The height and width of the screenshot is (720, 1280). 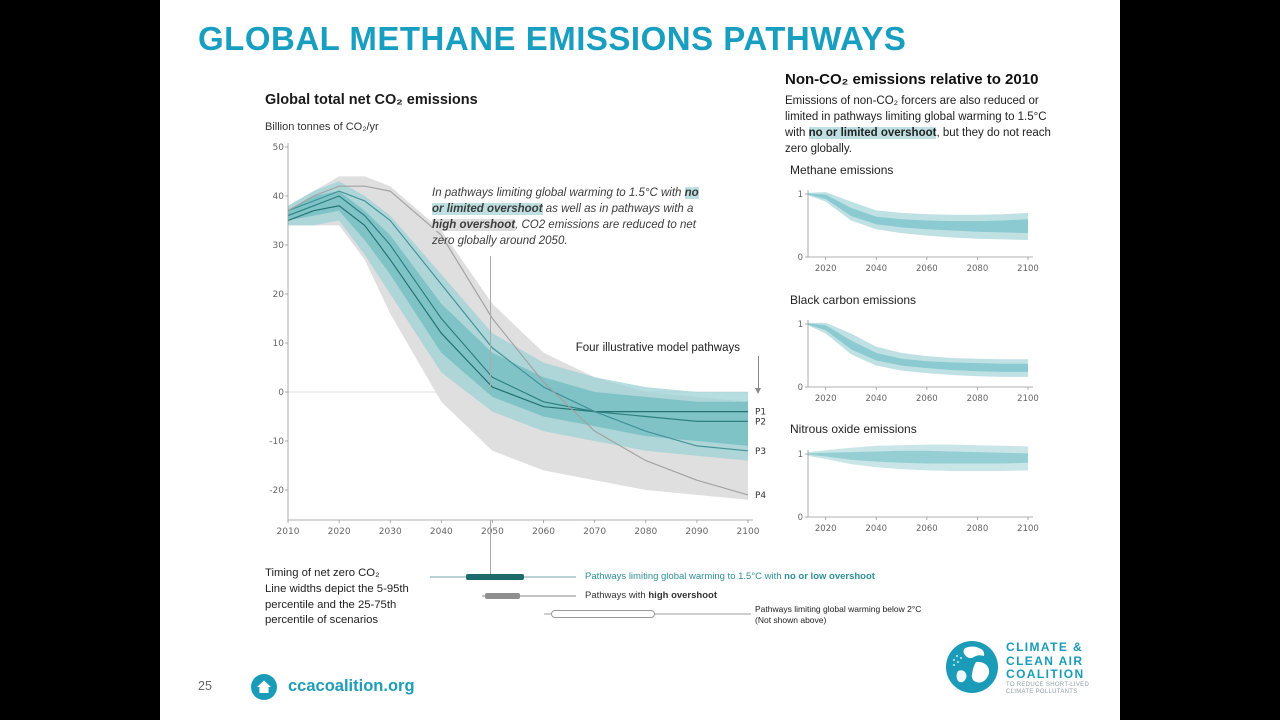 I want to click on globe-icon, so click(x=972, y=667).